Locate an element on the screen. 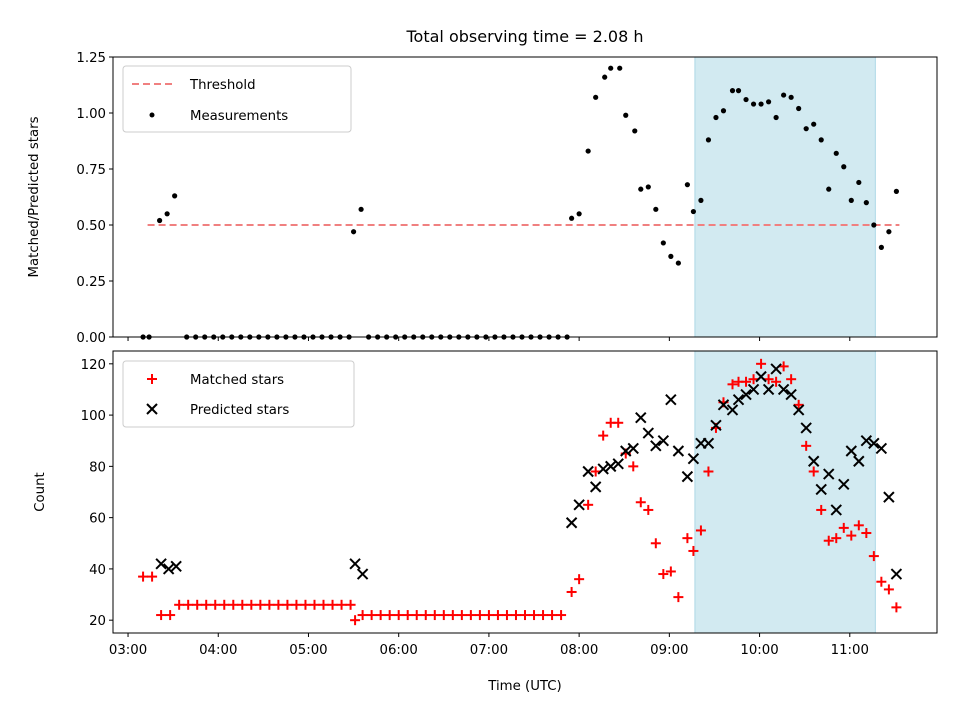  top-y-tick-label: 1.25 is located at coordinates (91, 58).